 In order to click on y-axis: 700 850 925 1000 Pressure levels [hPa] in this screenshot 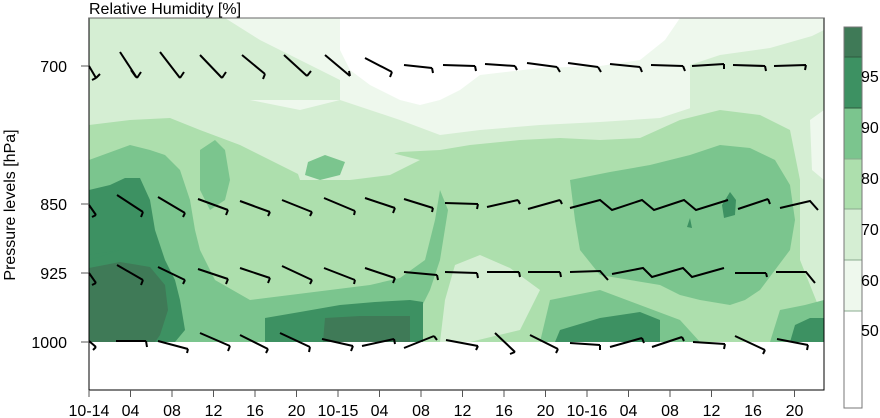, I will do `click(45, 205)`.